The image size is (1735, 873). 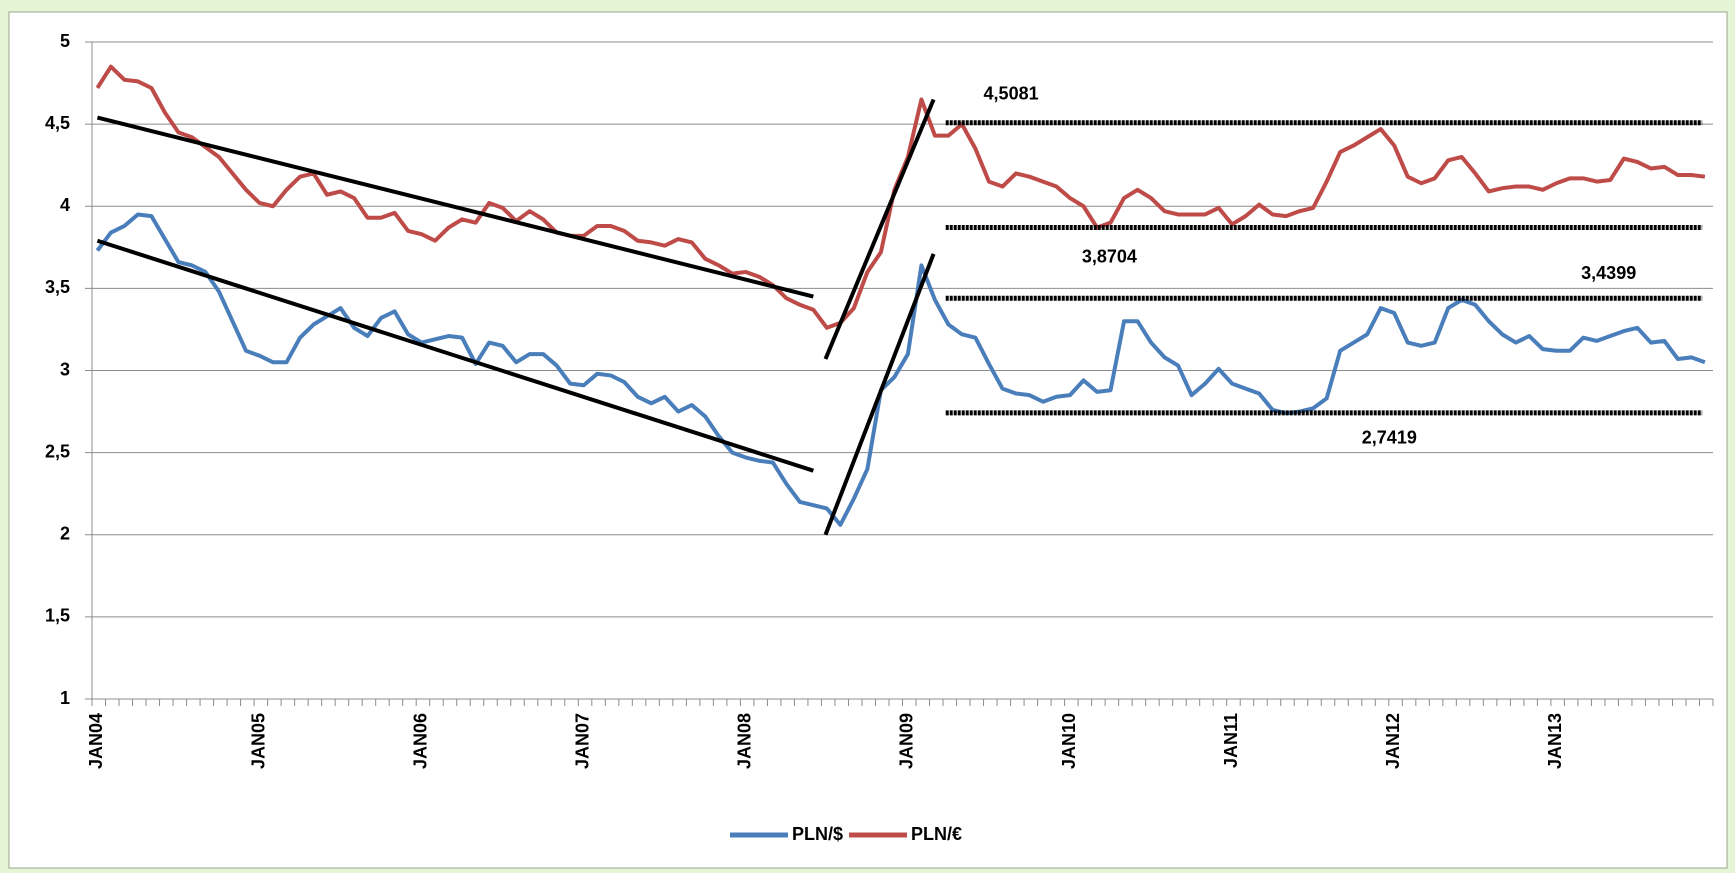 I want to click on level-label: 2,7419, so click(x=1389, y=438).